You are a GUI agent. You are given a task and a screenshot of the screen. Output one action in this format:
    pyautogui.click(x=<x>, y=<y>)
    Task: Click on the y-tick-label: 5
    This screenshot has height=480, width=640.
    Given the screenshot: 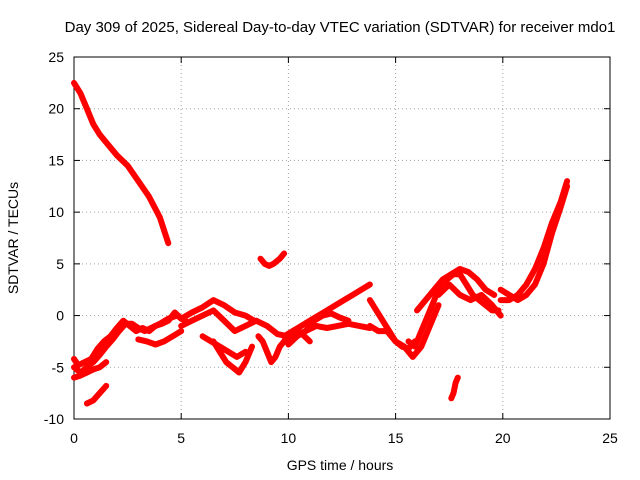 What is the action you would take?
    pyautogui.click(x=60, y=264)
    